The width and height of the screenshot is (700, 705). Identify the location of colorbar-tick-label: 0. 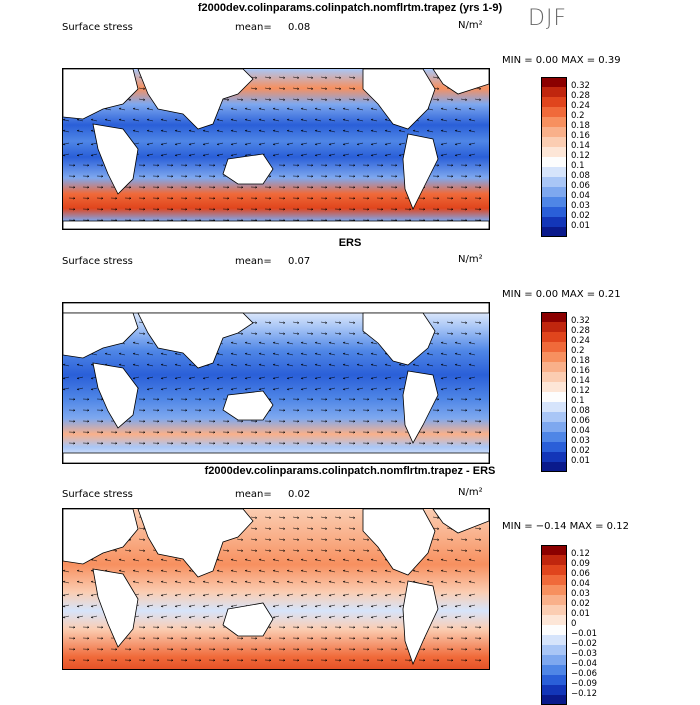
(573, 624).